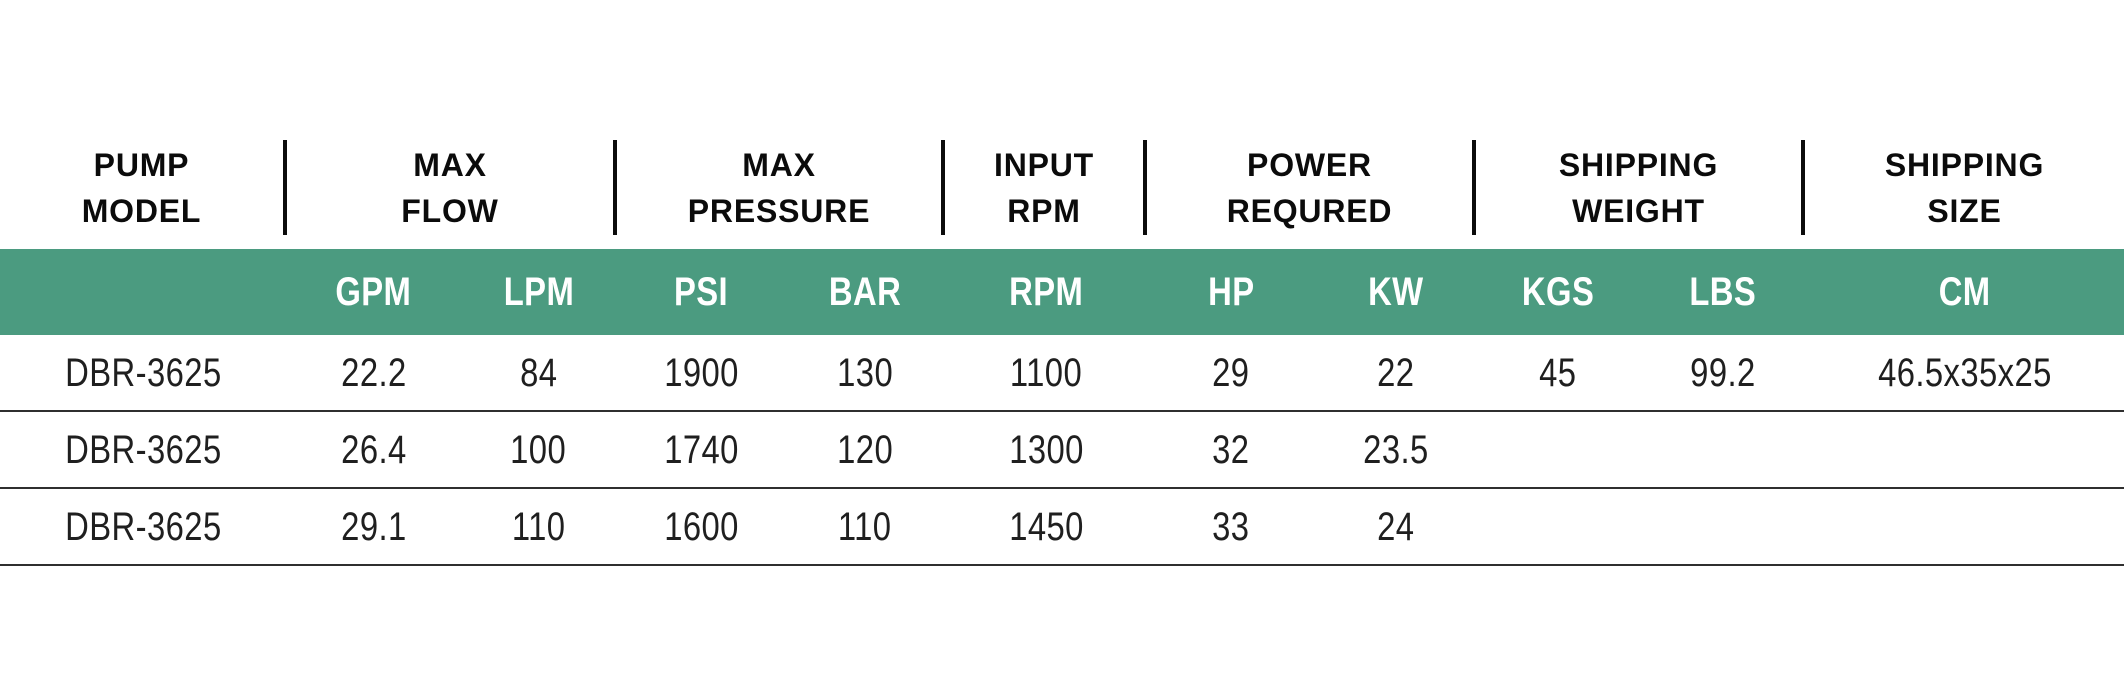 This screenshot has height=684, width=2124. I want to click on unit-label: RPM, so click(1046, 292).